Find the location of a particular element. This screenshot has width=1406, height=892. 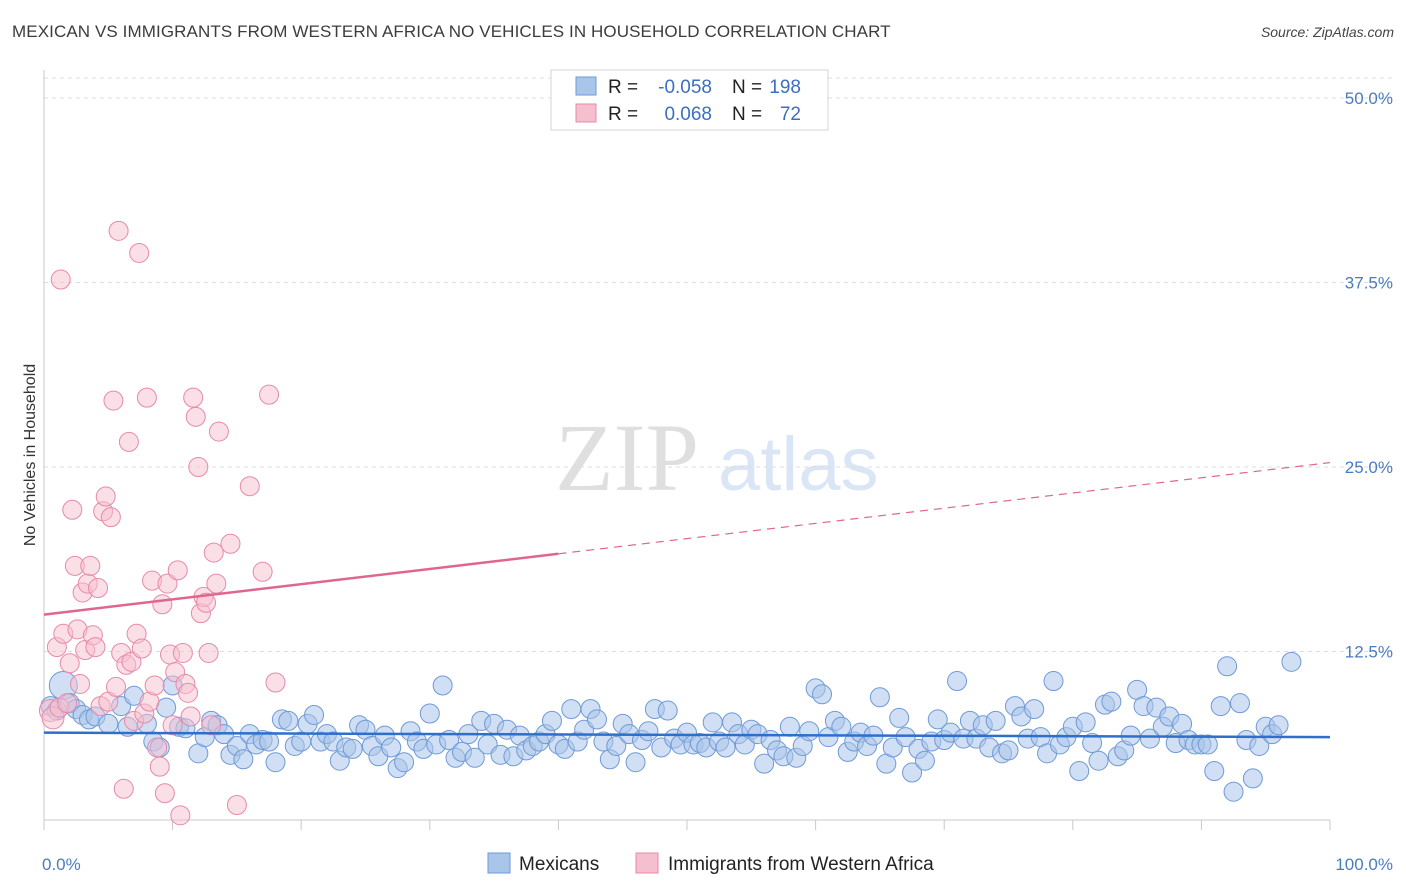

legend-n-value-2: 72 is located at coordinates (790, 114).